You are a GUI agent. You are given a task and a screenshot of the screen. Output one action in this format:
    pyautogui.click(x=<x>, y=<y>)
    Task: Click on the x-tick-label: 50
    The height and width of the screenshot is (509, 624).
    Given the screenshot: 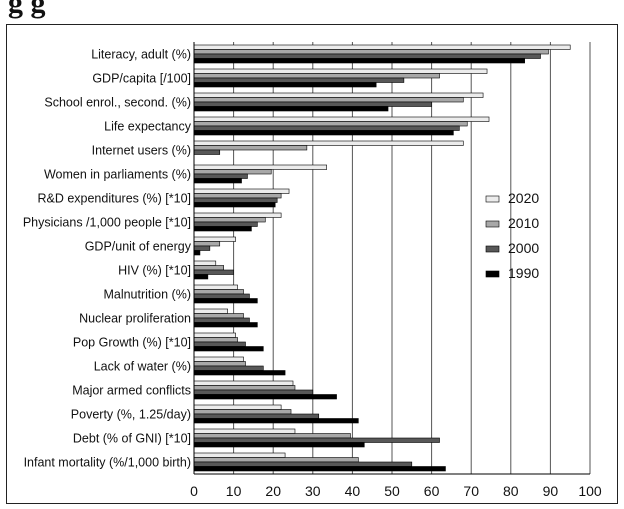 What is the action you would take?
    pyautogui.click(x=392, y=491)
    